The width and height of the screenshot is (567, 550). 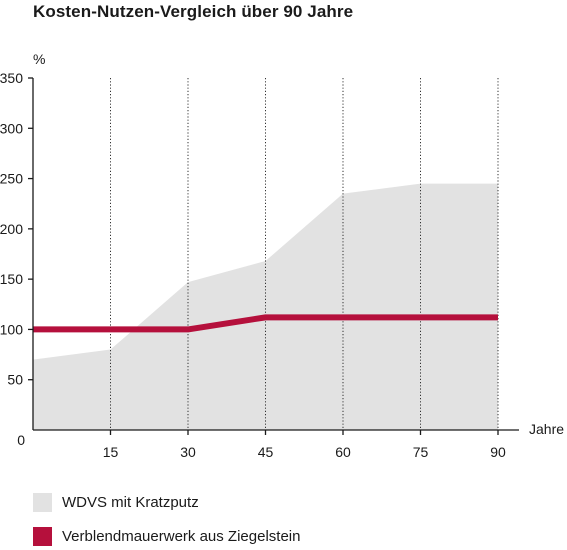 I want to click on x-tick-label-90: 90, so click(x=498, y=452).